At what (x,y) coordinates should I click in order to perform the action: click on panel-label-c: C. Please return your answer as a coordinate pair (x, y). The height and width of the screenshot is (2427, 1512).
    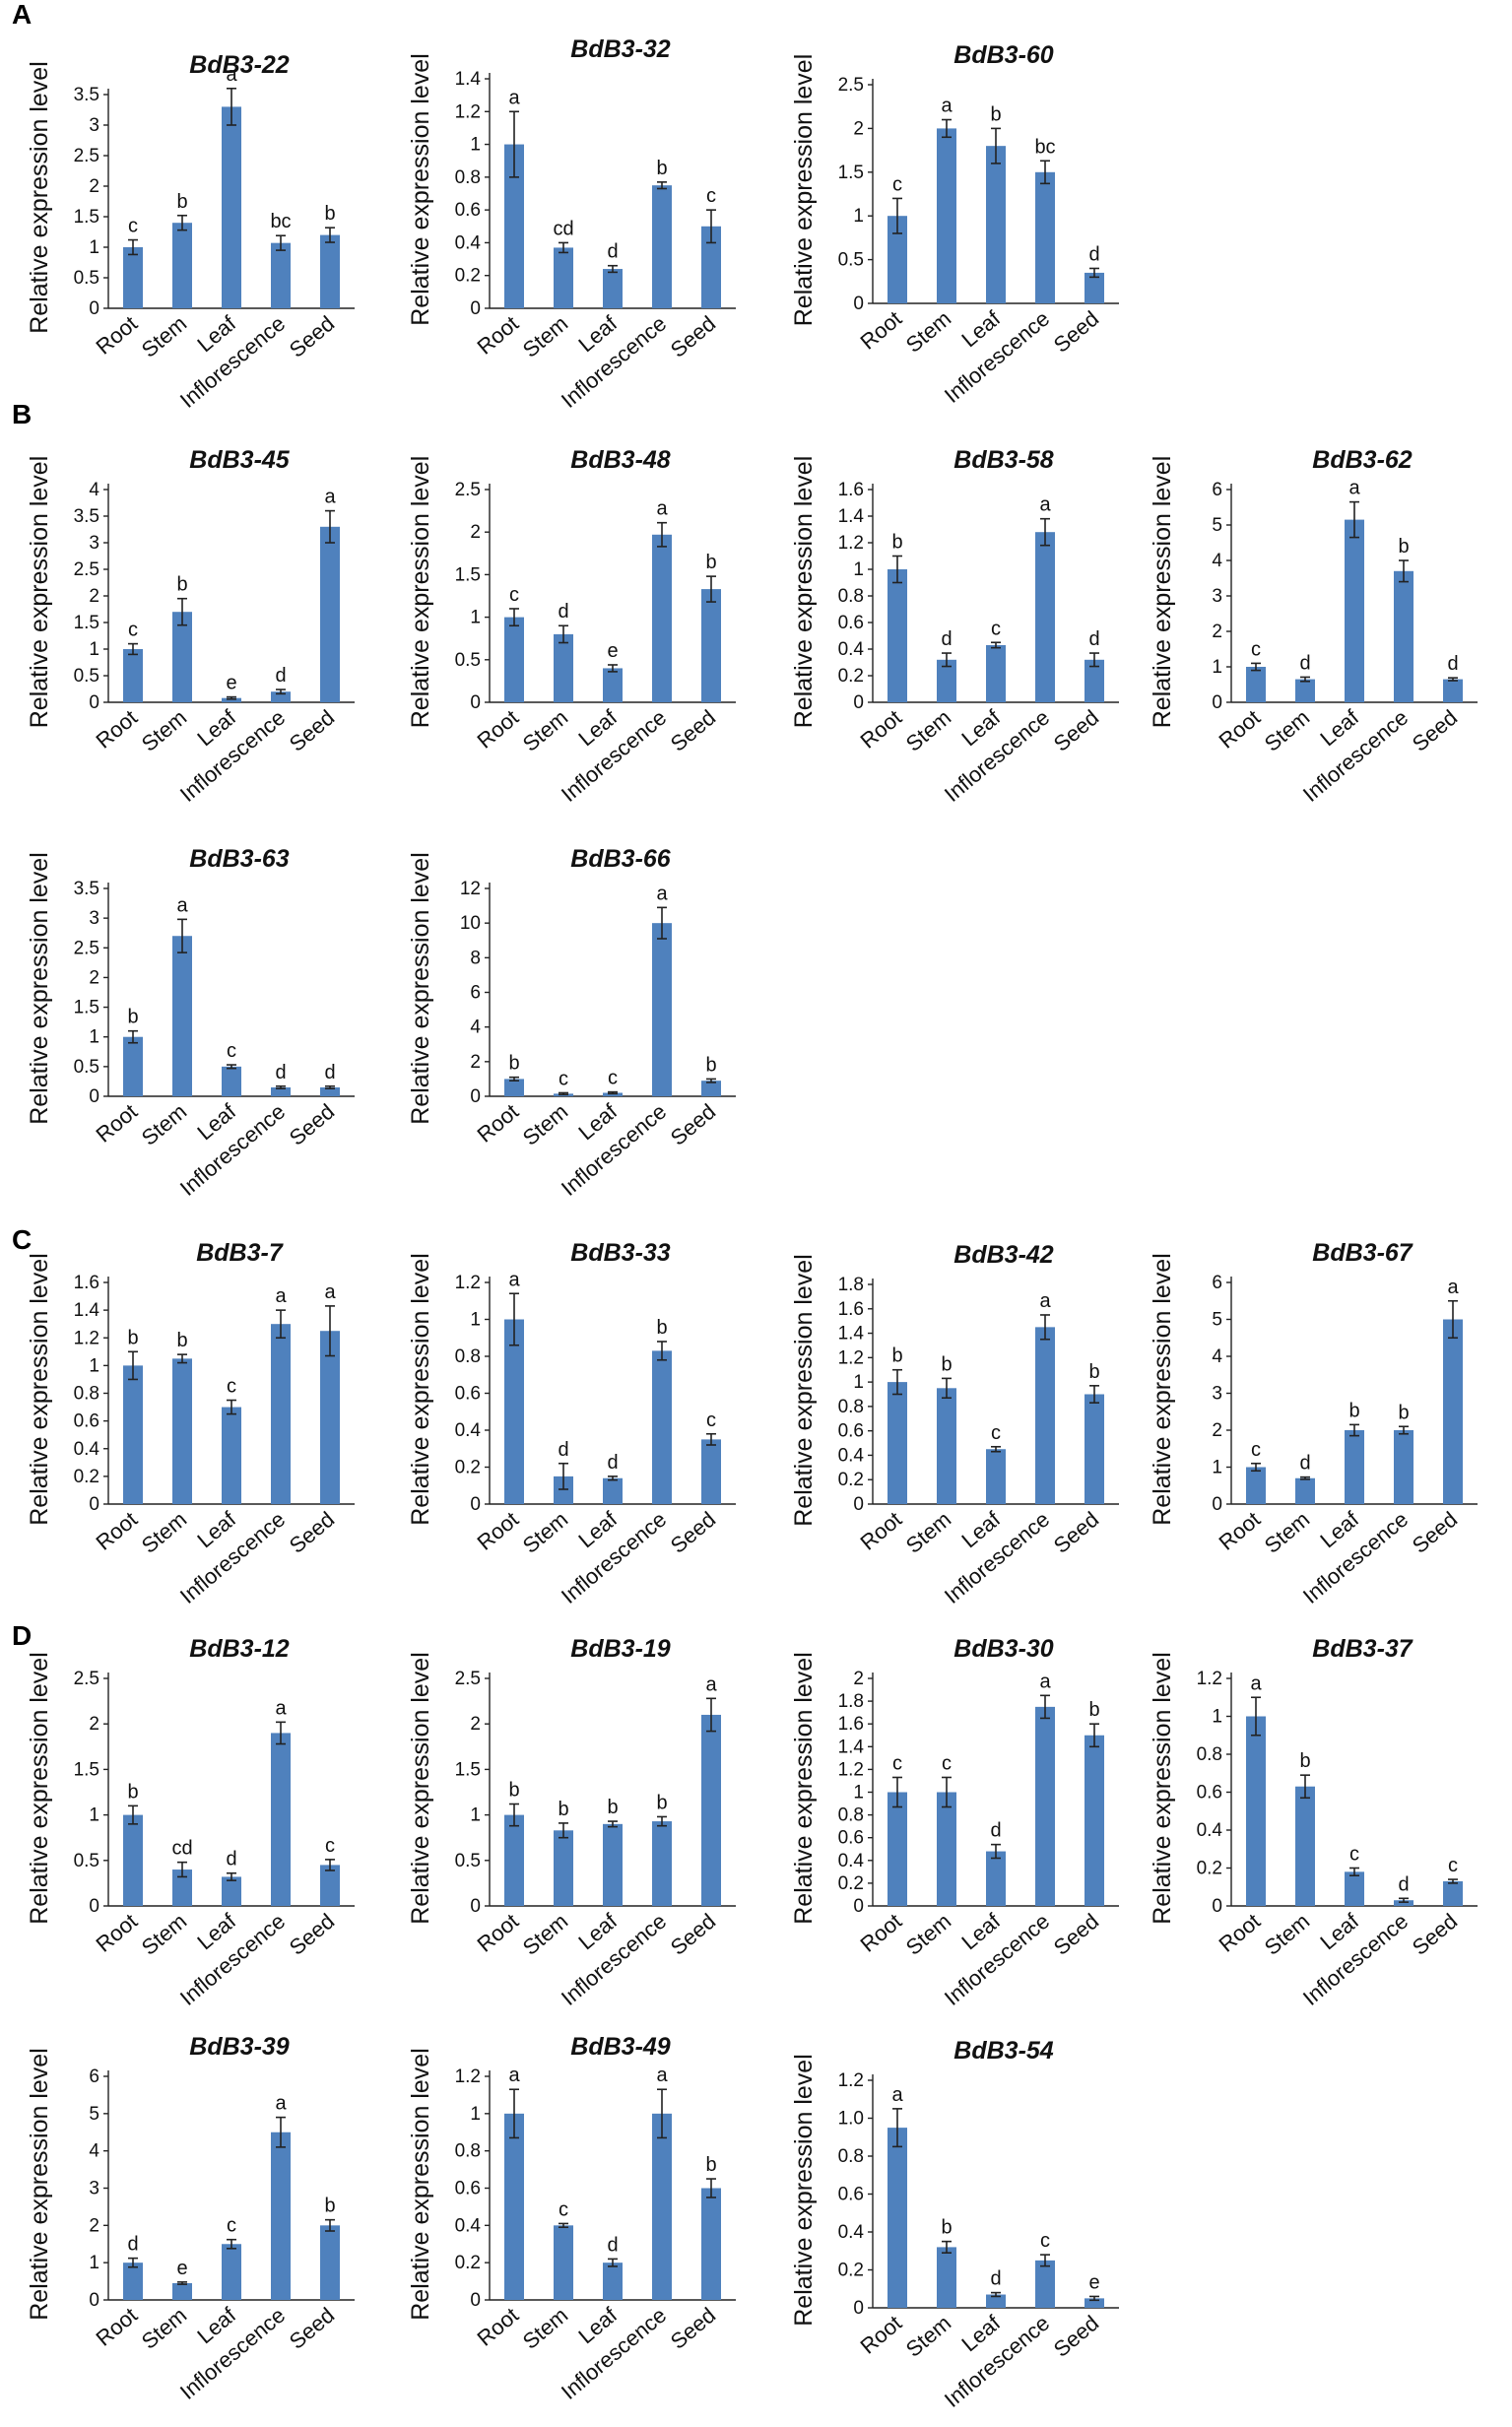
    Looking at the image, I should click on (22, 1240).